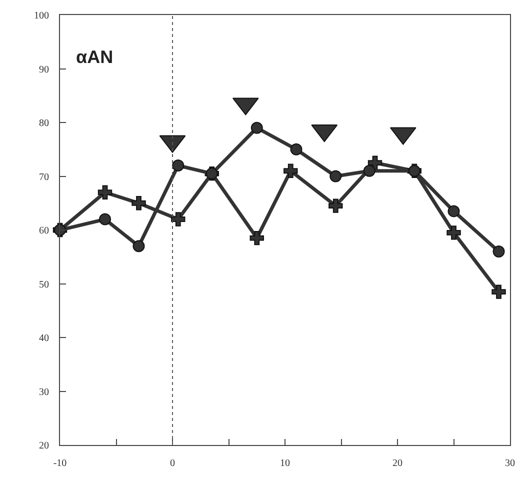 This screenshot has height=483, width=525. Describe the element at coordinates (44, 392) in the screenshot. I see `y-tick-label: 30` at that location.